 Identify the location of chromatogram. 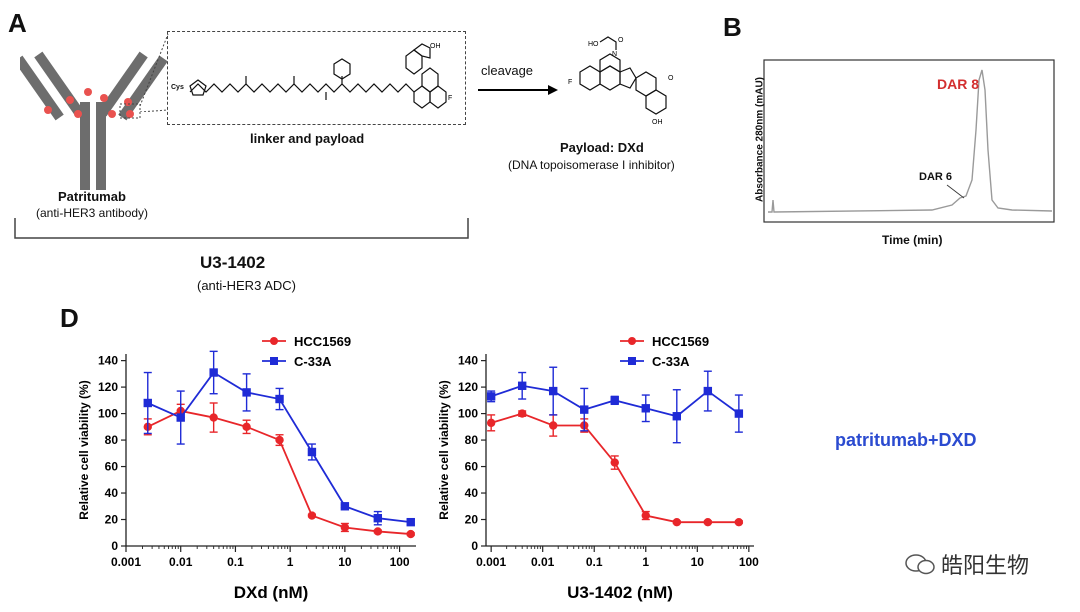
(909, 141).